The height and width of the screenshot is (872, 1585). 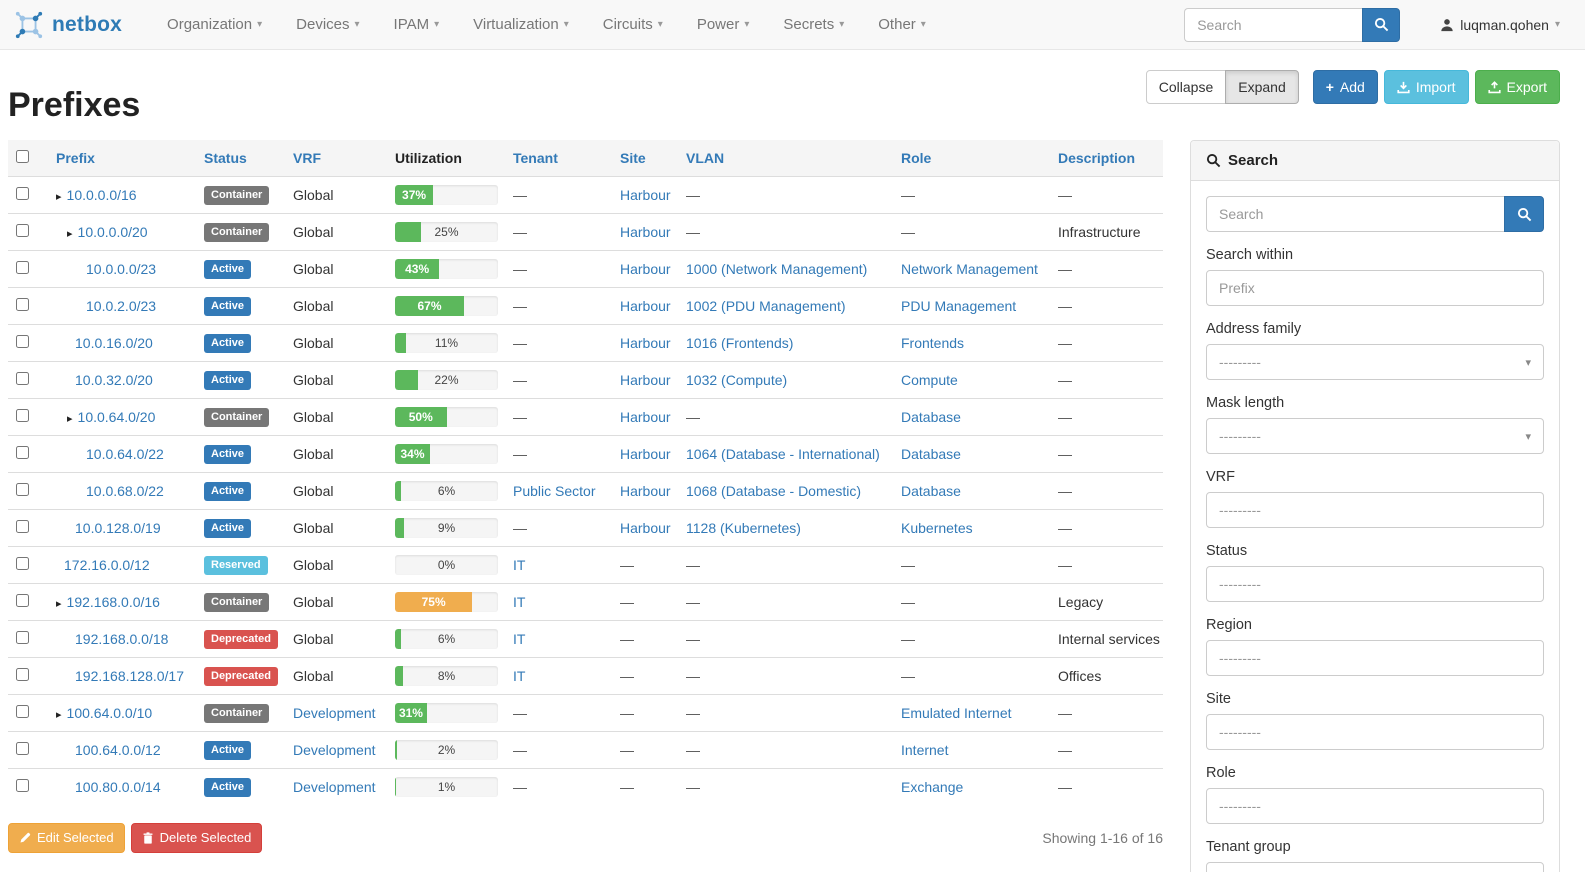 What do you see at coordinates (327, 24) in the screenshot?
I see `nav-item-devices: Devices ▾` at bounding box center [327, 24].